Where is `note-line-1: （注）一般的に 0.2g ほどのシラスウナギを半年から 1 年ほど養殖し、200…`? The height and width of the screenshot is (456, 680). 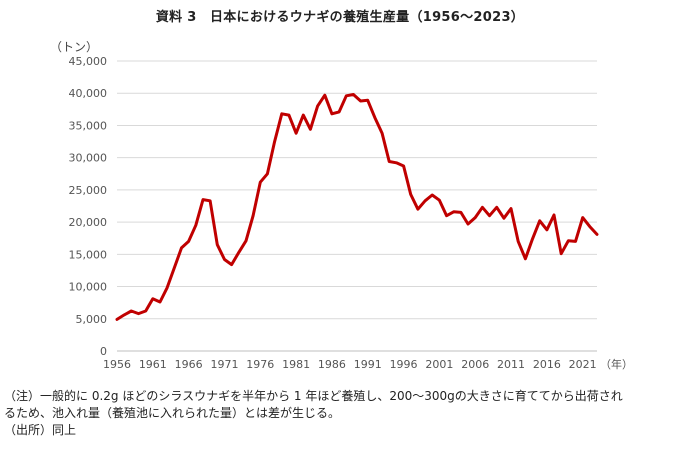
note-line-1: （注）一般的に 0.2g ほどのシラスウナギを半年から 1 年ほど養殖し、200… is located at coordinates (313, 396).